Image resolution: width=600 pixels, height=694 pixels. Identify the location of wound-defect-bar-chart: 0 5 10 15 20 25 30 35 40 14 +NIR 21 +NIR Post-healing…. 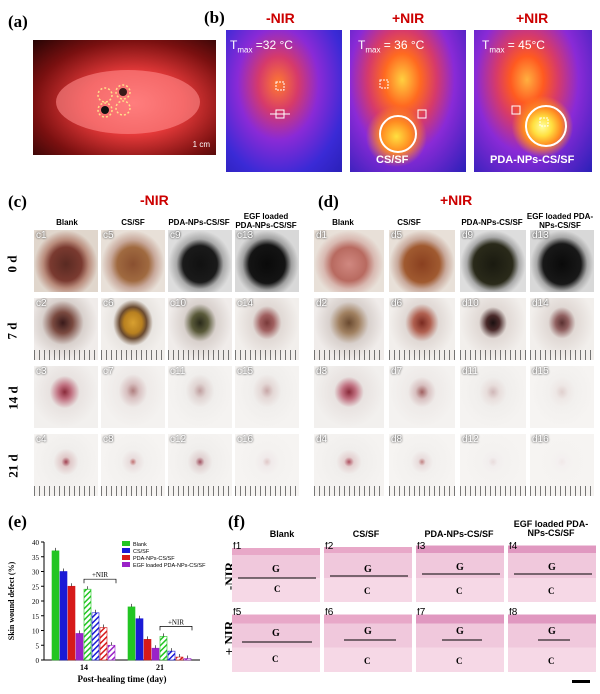
(106, 611).